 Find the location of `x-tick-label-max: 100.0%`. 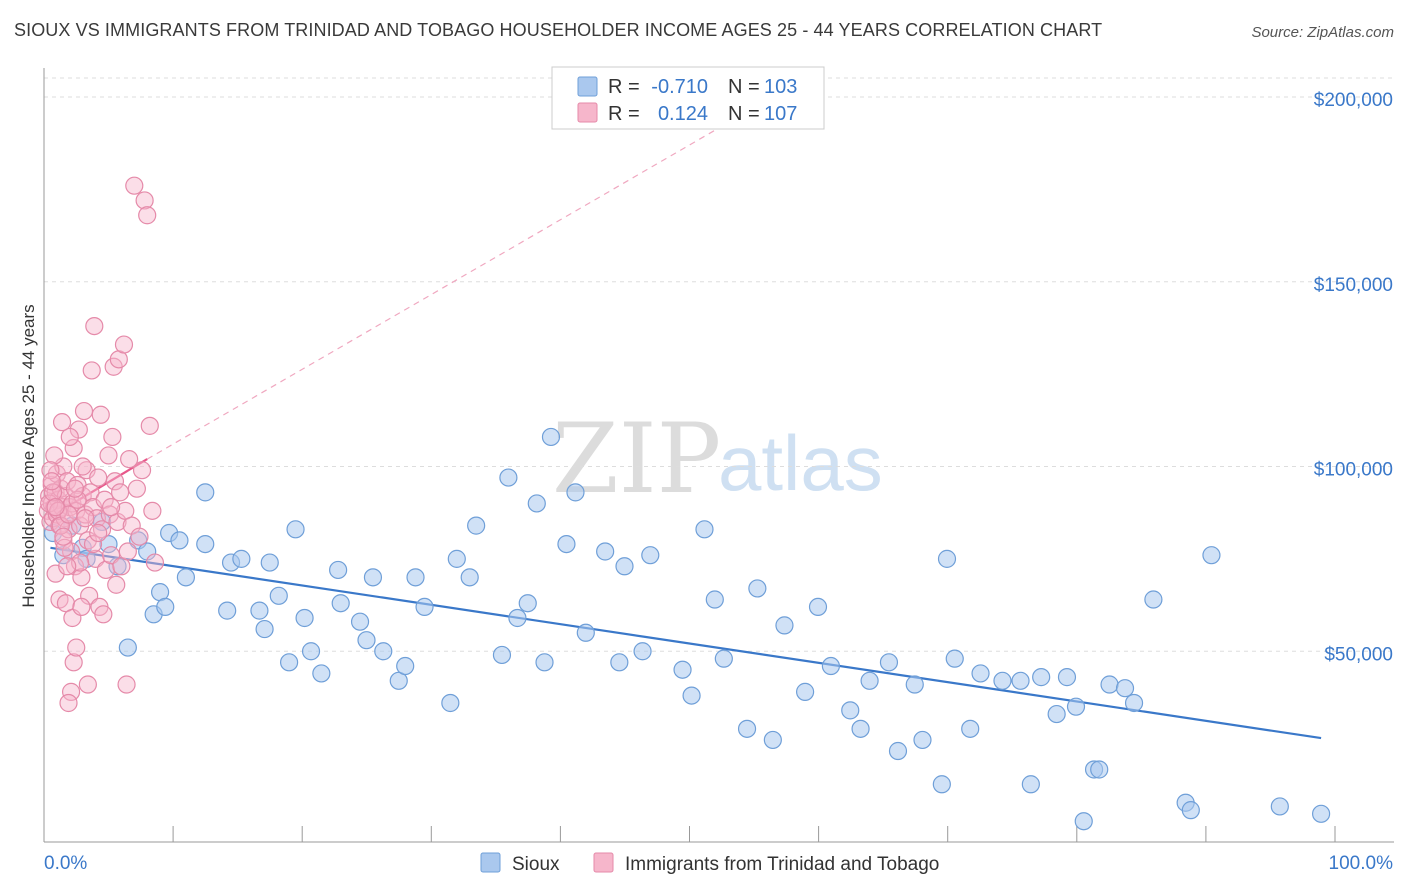

x-tick-label-max: 100.0% is located at coordinates (1361, 863).